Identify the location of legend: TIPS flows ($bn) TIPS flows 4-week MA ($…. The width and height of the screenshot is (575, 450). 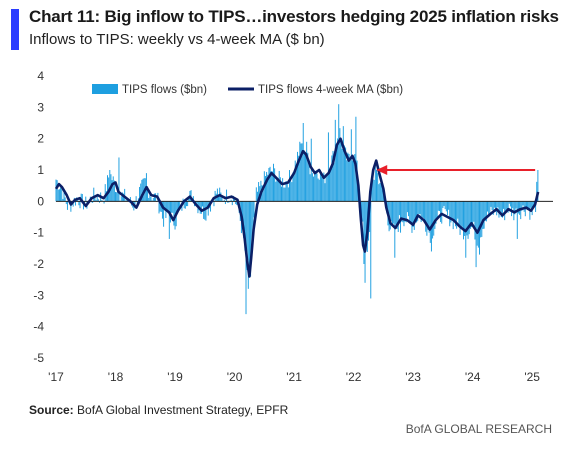
(247, 90).